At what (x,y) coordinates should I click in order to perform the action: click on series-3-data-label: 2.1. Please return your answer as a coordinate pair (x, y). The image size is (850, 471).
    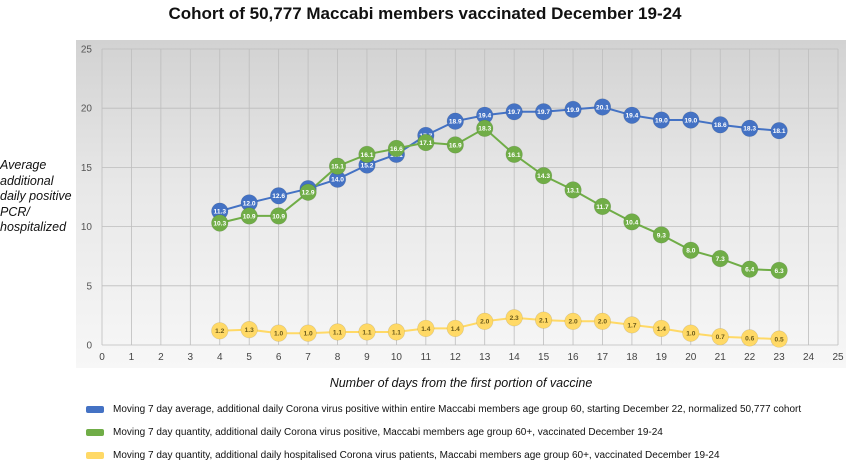
    Looking at the image, I should click on (543, 321).